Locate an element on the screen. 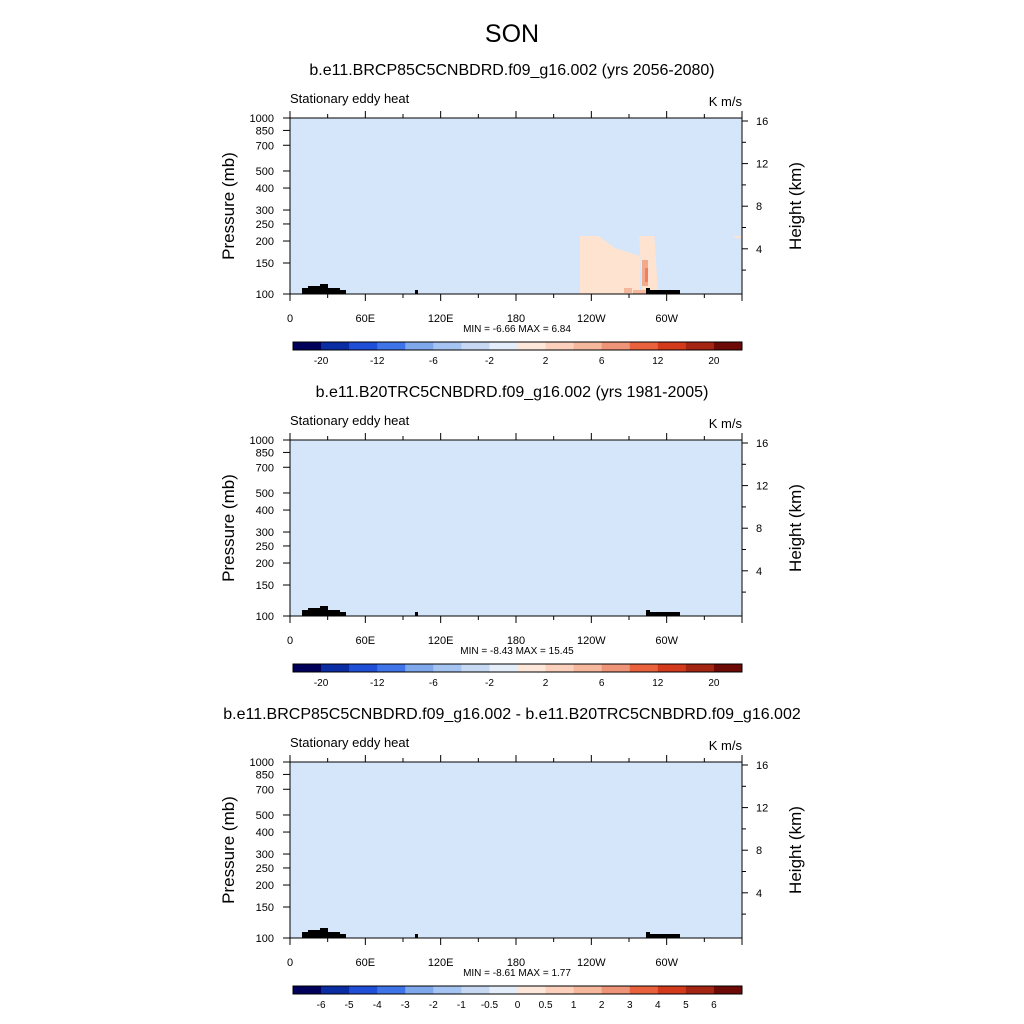 The height and width of the screenshot is (1024, 1024). colorbar-label: 0 is located at coordinates (518, 1005).